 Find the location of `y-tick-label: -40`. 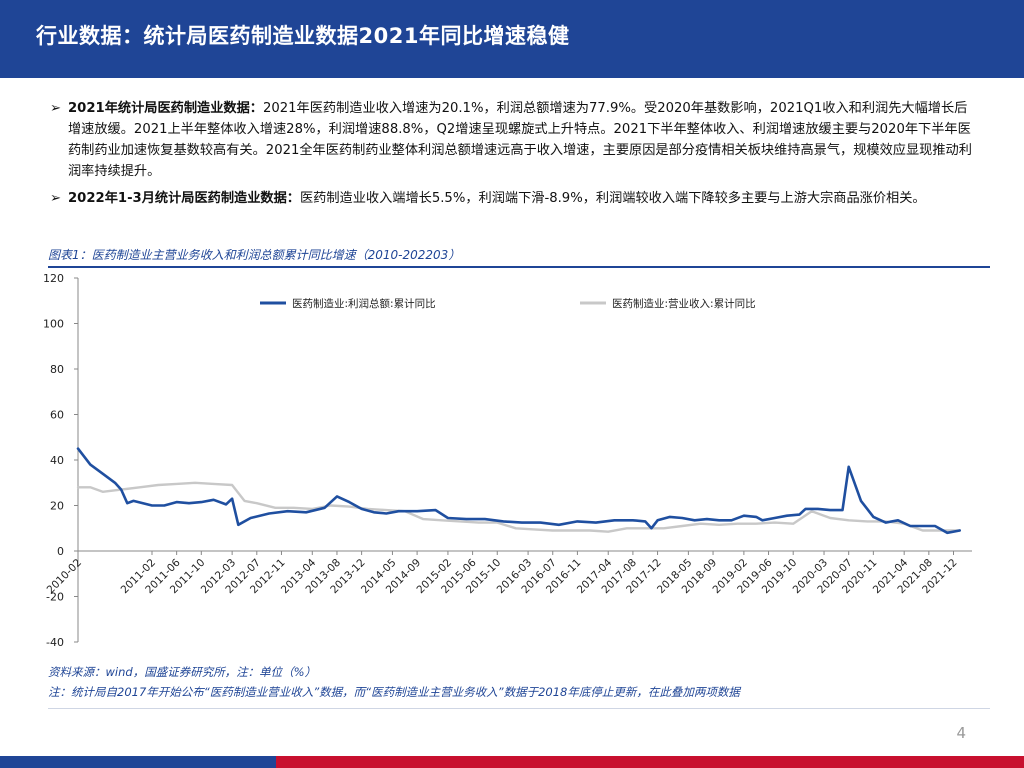

y-tick-label: -40 is located at coordinates (55, 642).